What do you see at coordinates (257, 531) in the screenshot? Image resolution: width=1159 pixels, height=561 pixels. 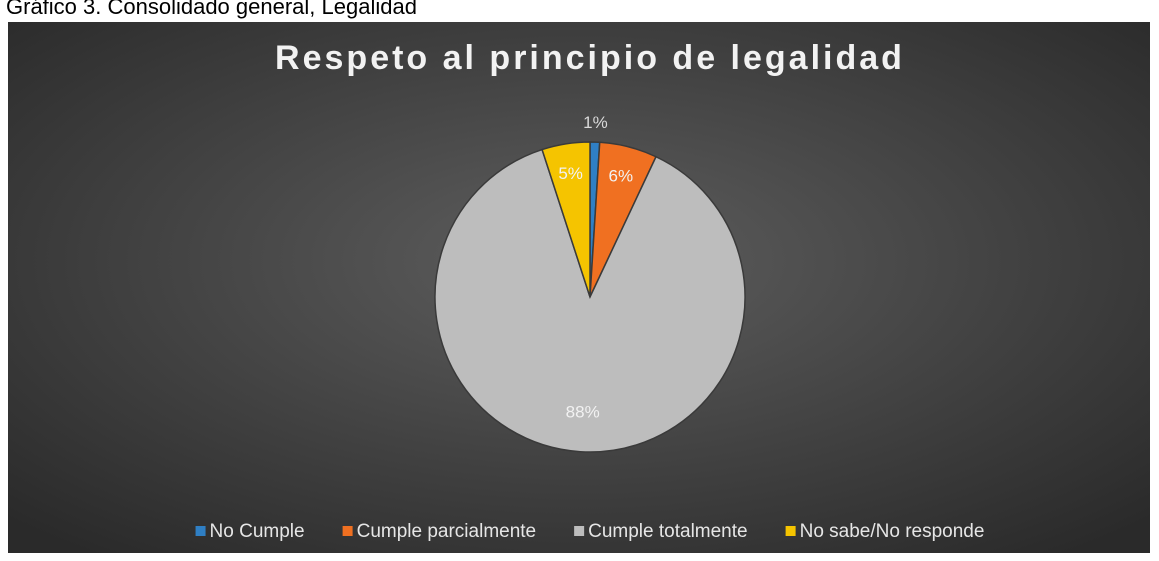 I see `legend-label: No Cumple` at bounding box center [257, 531].